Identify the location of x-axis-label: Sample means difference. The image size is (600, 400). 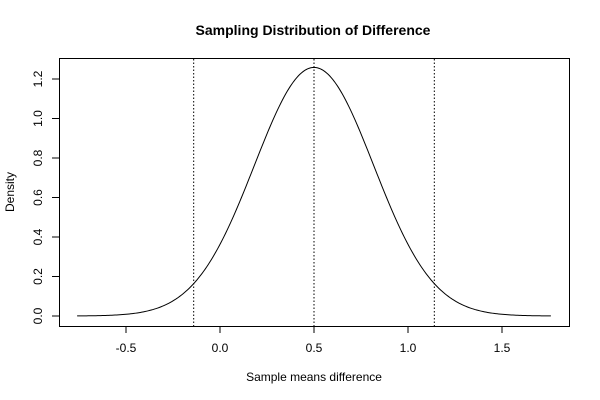
(314, 377).